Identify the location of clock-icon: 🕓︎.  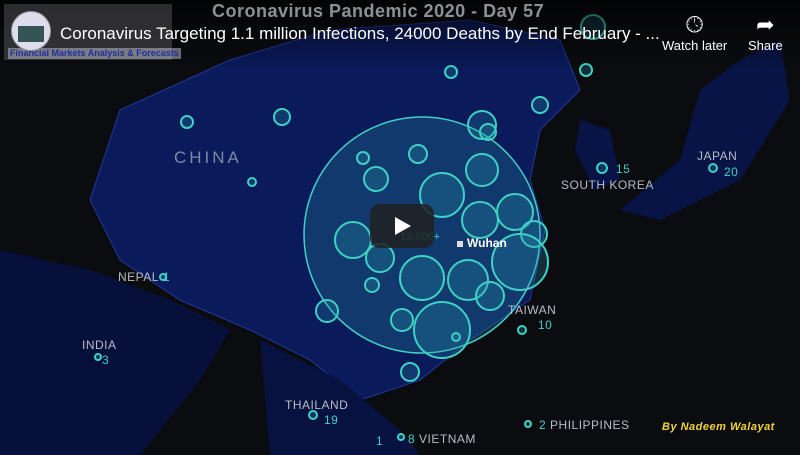
(694, 24).